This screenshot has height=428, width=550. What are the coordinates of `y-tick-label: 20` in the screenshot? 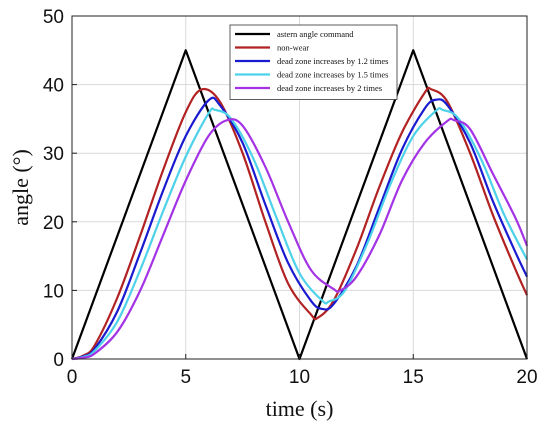 It's located at (53, 223).